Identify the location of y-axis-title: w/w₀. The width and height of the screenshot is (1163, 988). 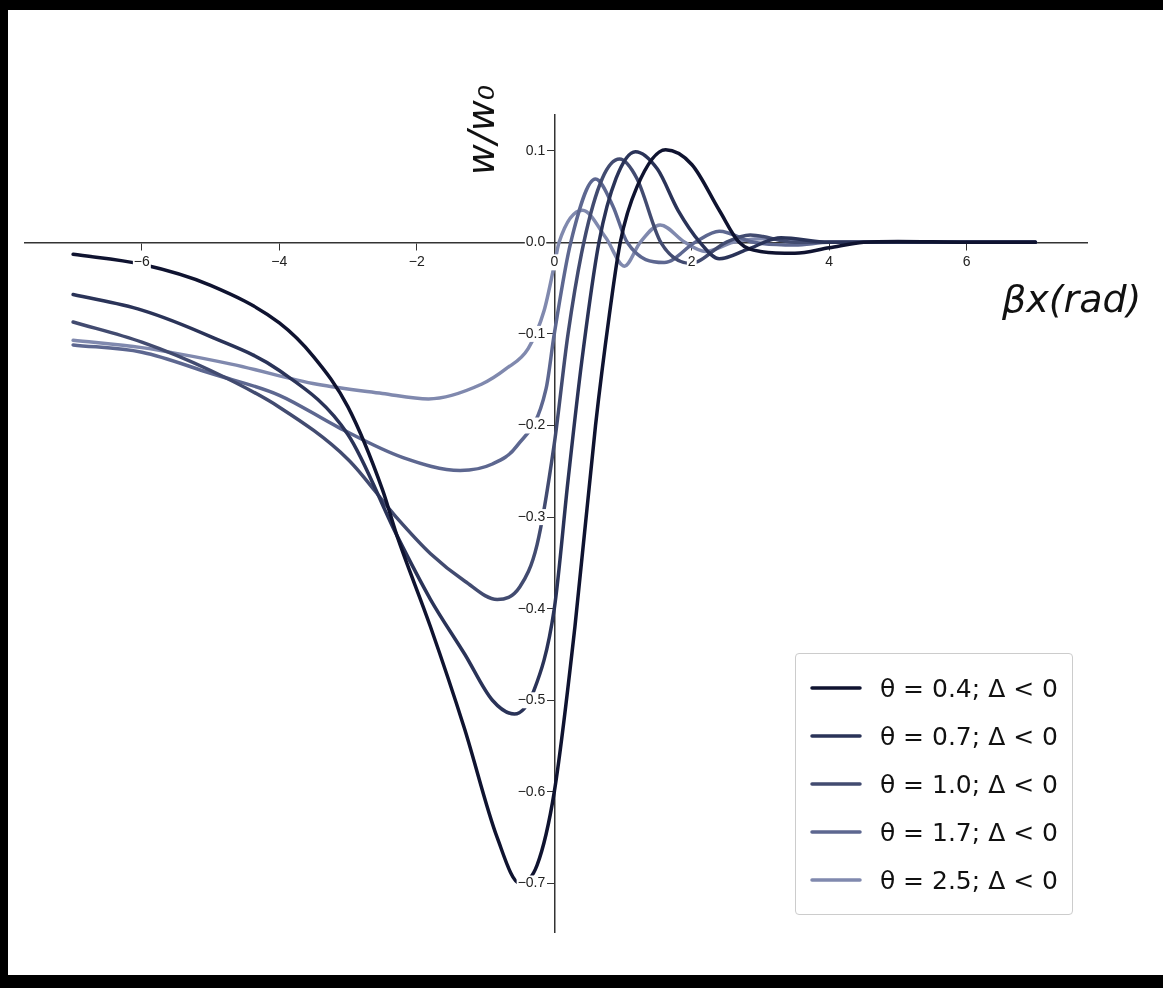
(481, 130).